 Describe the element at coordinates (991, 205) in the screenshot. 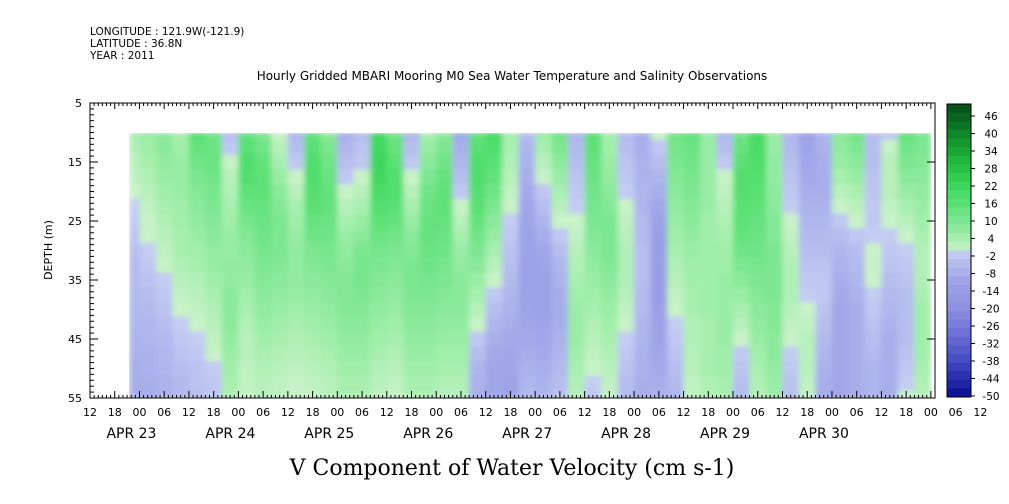

I see `colorbar-label: 16` at that location.